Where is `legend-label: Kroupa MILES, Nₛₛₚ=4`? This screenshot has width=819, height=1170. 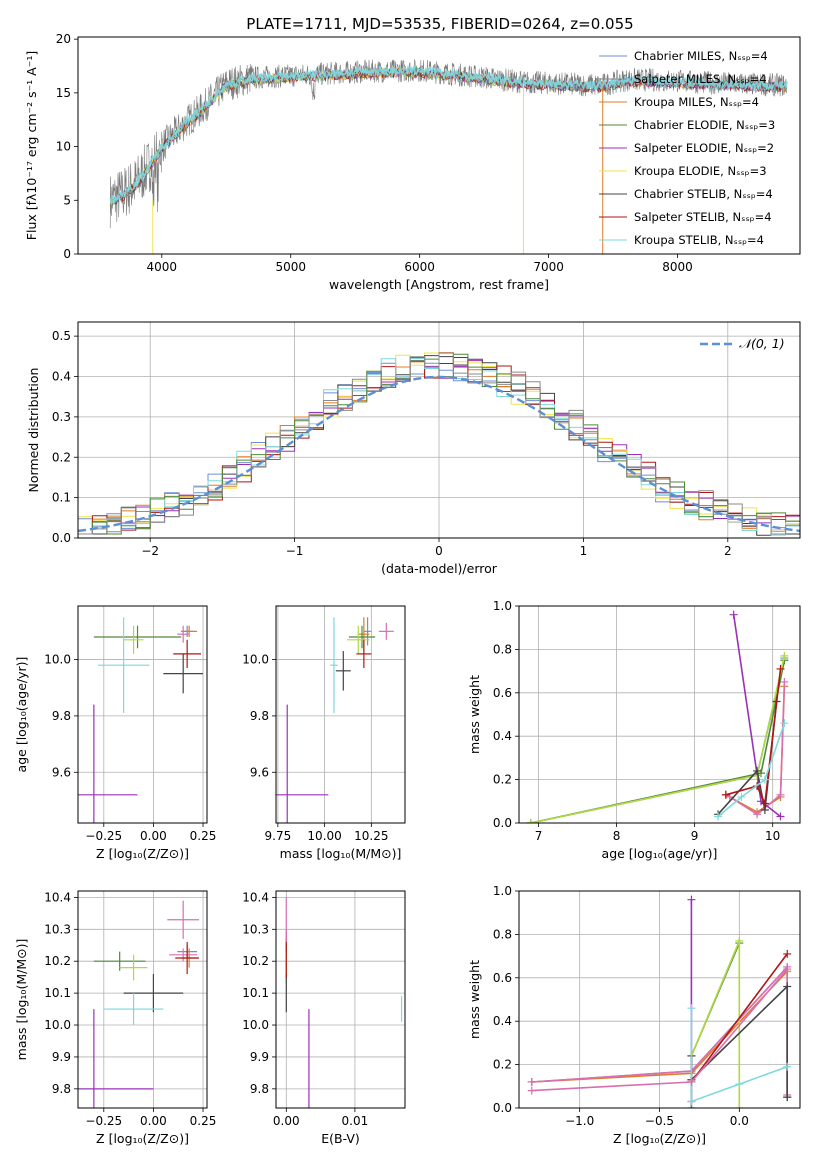
legend-label: Kroupa MILES, Nₛₛₚ=4 is located at coordinates (696, 102).